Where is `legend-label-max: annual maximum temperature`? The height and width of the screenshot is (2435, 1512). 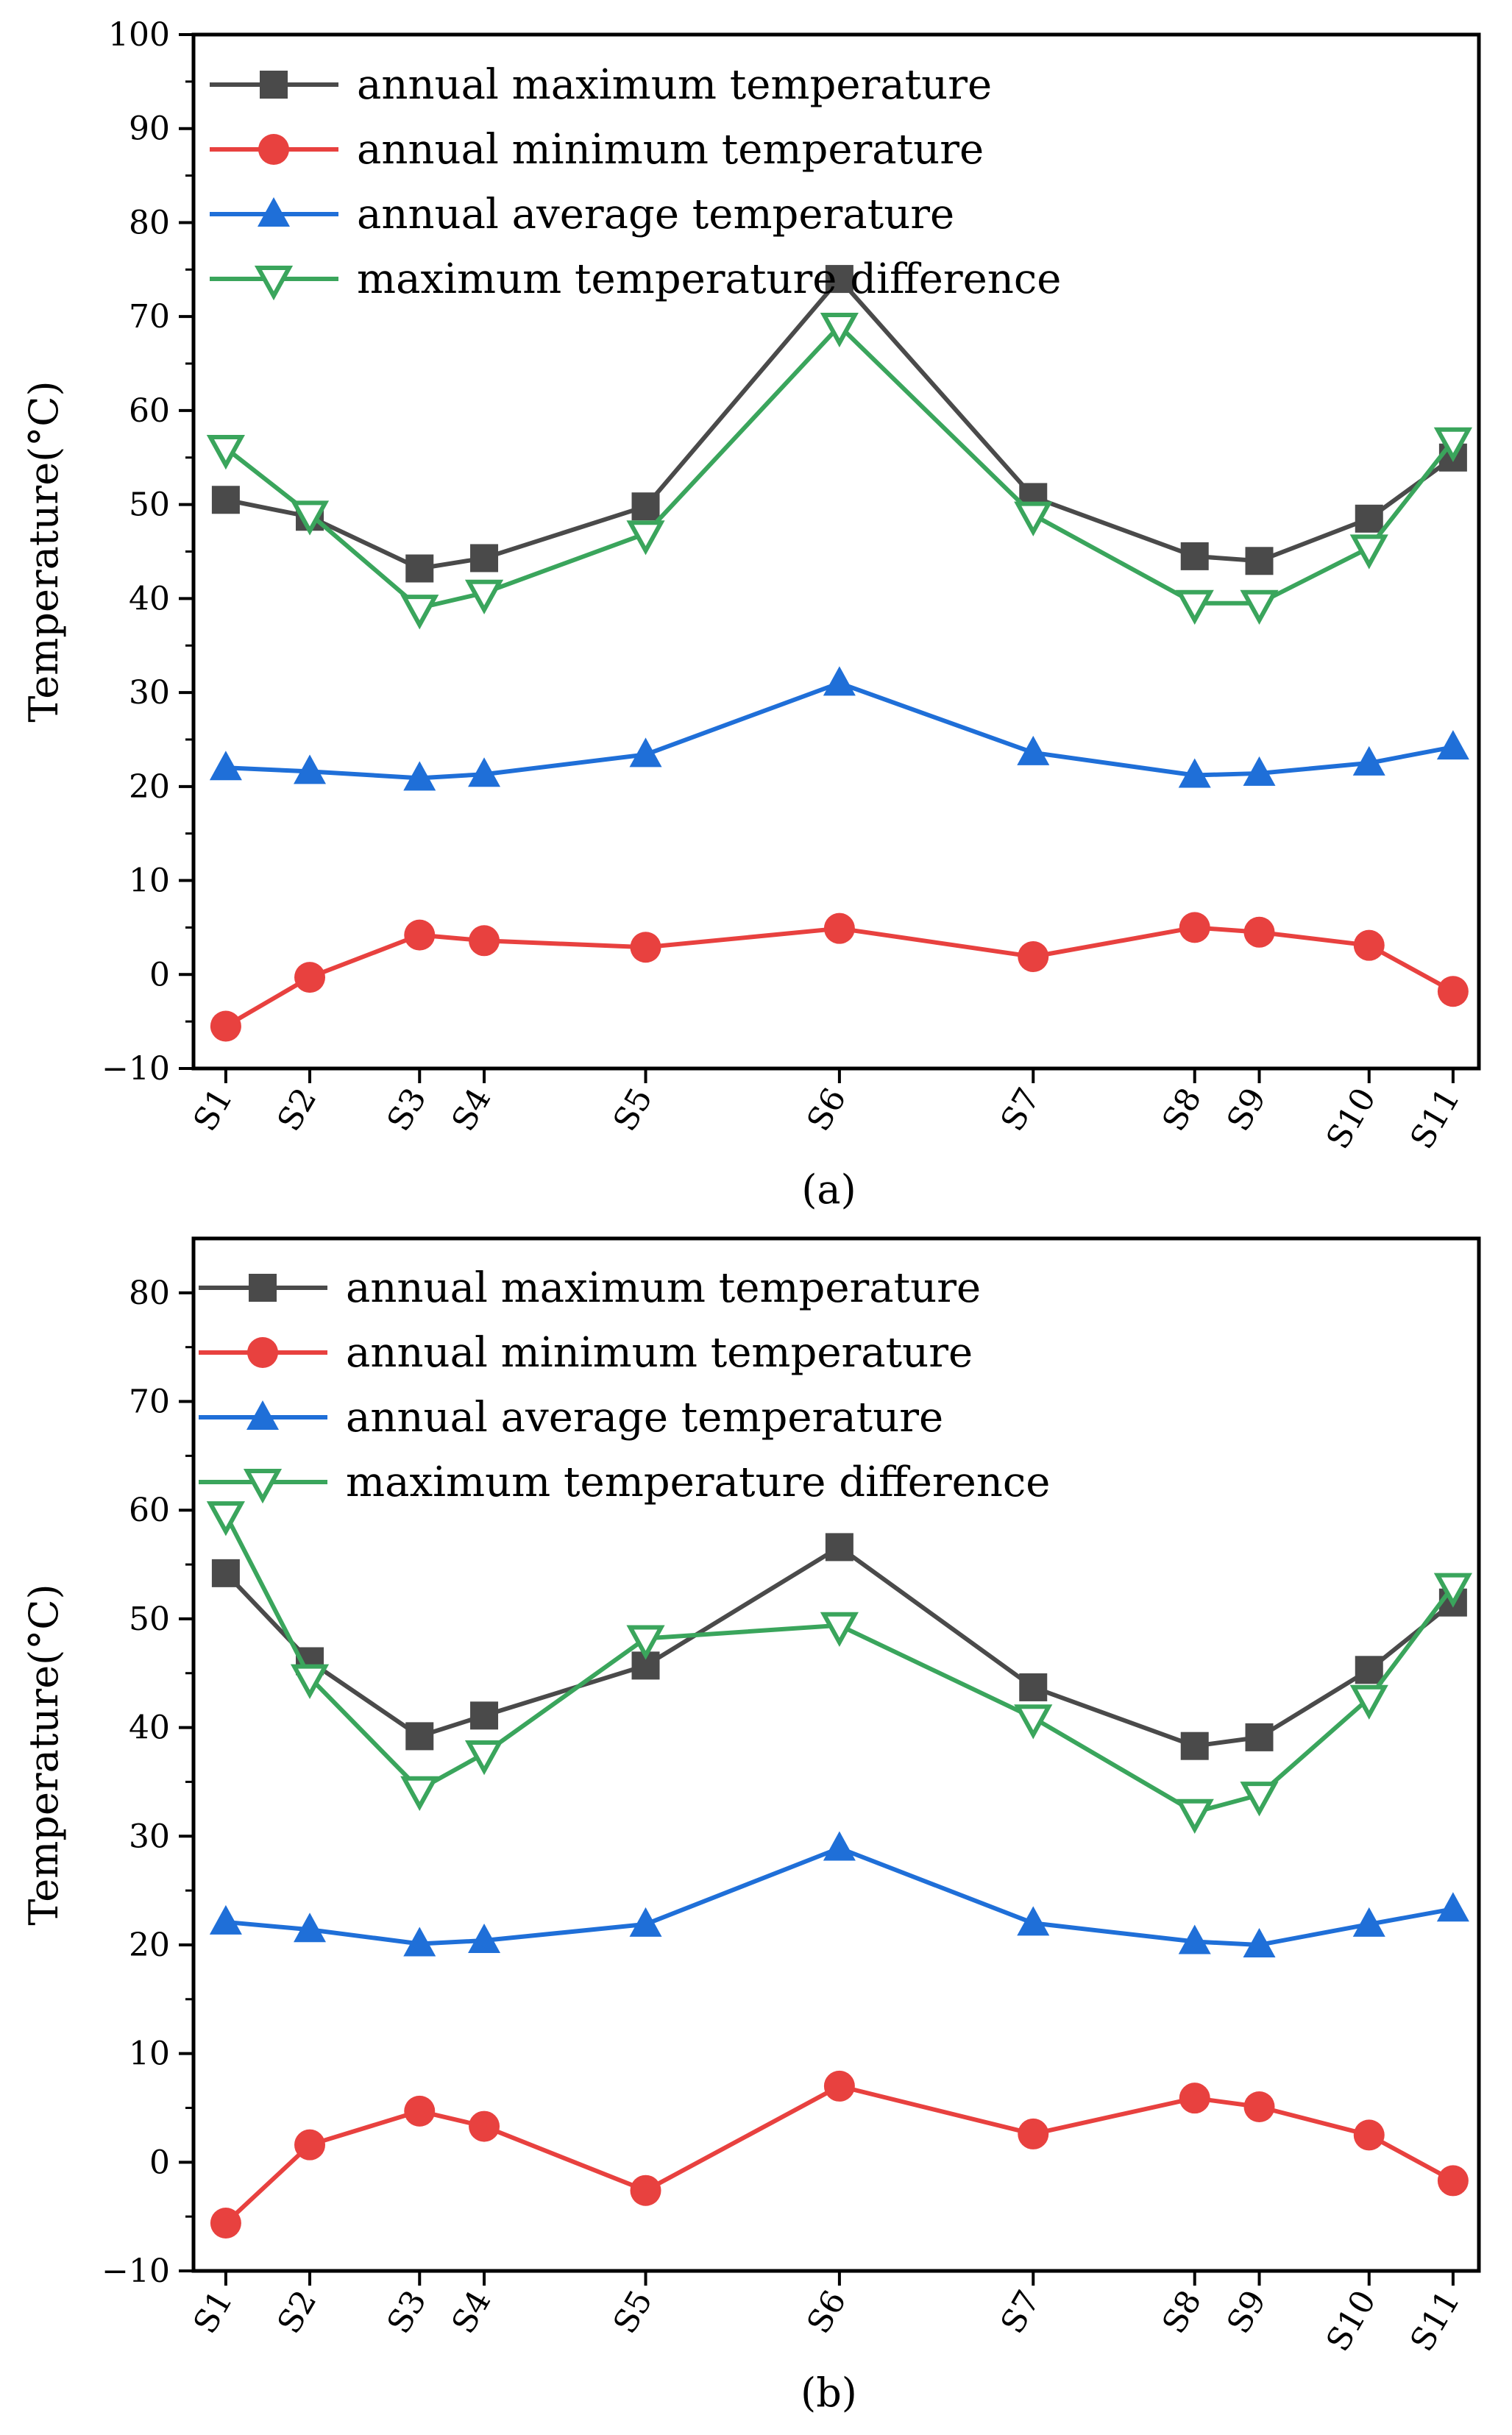
legend-label-max: annual maximum temperature is located at coordinates (663, 1288).